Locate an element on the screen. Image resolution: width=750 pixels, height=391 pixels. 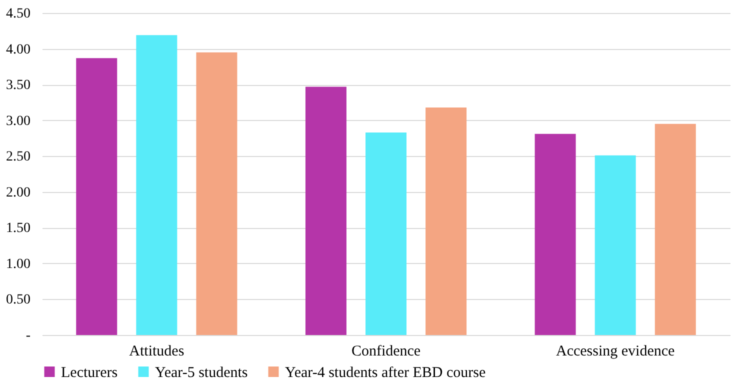
y-tick-label: 4.50 is located at coordinates (18, 14).